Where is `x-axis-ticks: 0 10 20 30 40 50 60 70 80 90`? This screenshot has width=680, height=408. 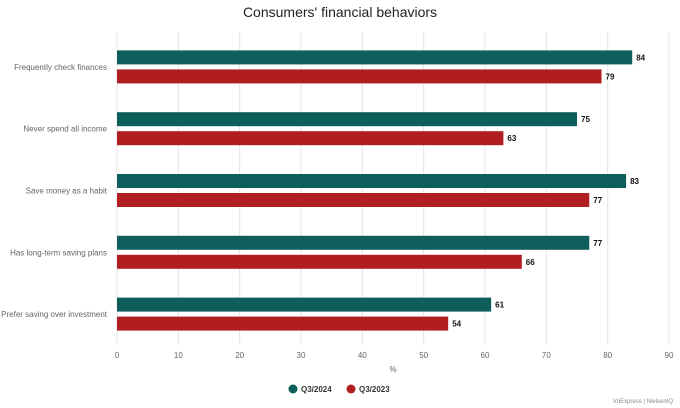
x-axis-ticks: 0 10 20 30 40 50 60 70 80 90 is located at coordinates (394, 355).